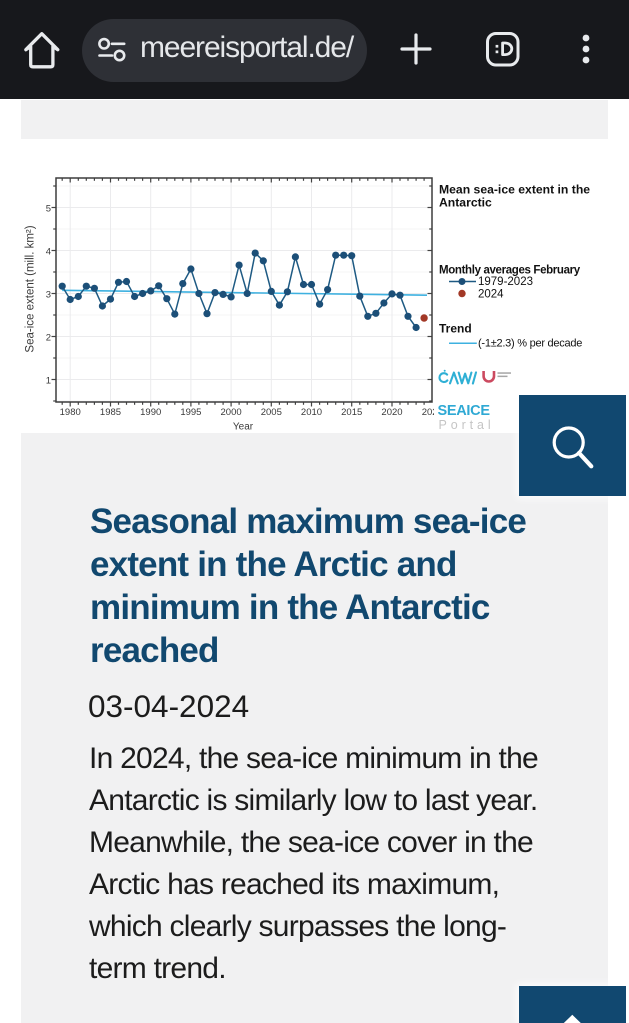 This screenshot has width=629, height=1023. Describe the element at coordinates (31, 288) in the screenshot. I see `svg-text: Sea-ice extent (mill. km²)` at that location.